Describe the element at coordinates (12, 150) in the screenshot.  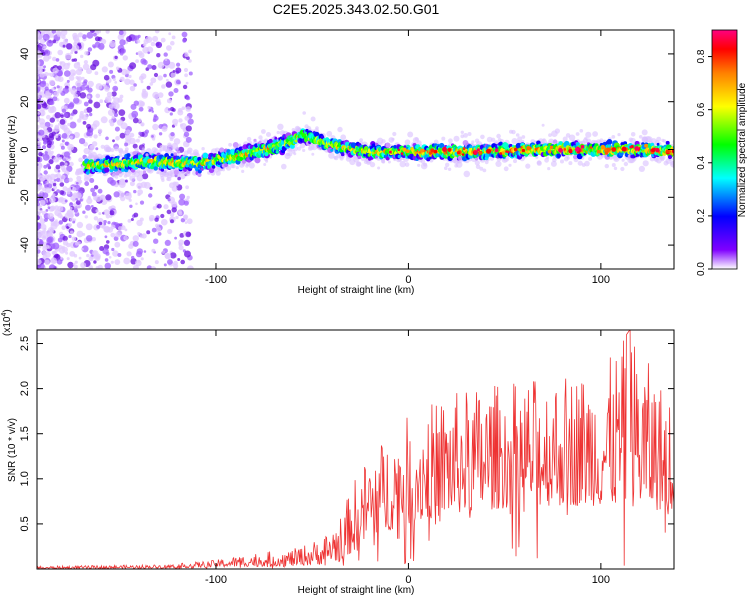
I see `heatmap-ylabel: Frequency (Hz)` at that location.